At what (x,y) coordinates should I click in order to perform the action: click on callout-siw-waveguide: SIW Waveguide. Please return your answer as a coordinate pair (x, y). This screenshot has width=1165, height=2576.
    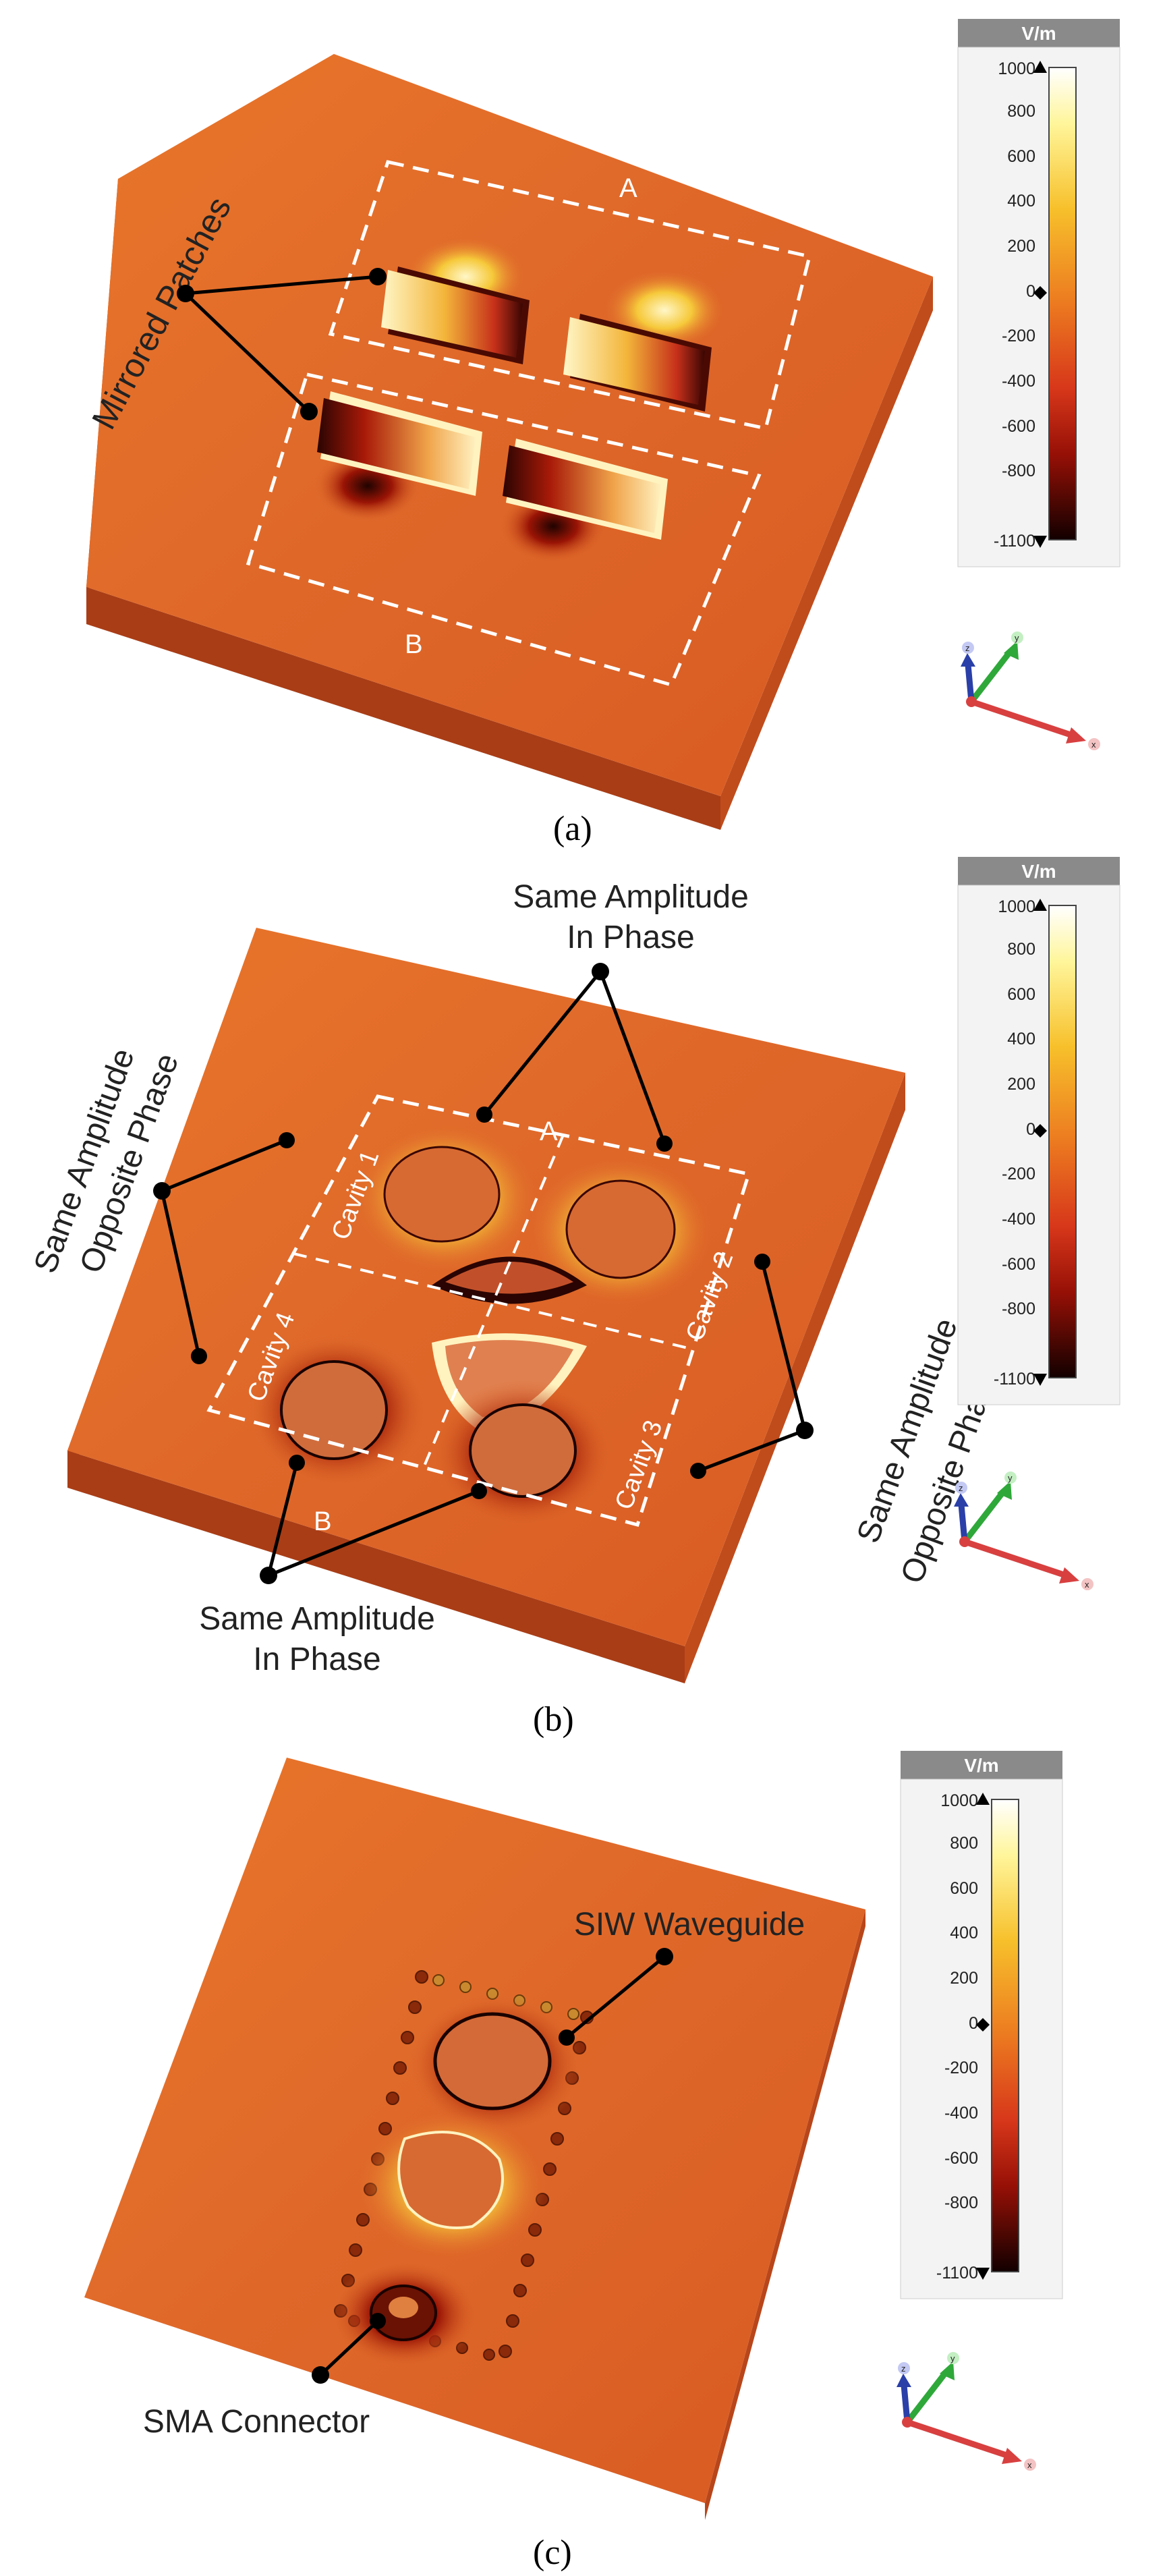
    Looking at the image, I should click on (689, 1924).